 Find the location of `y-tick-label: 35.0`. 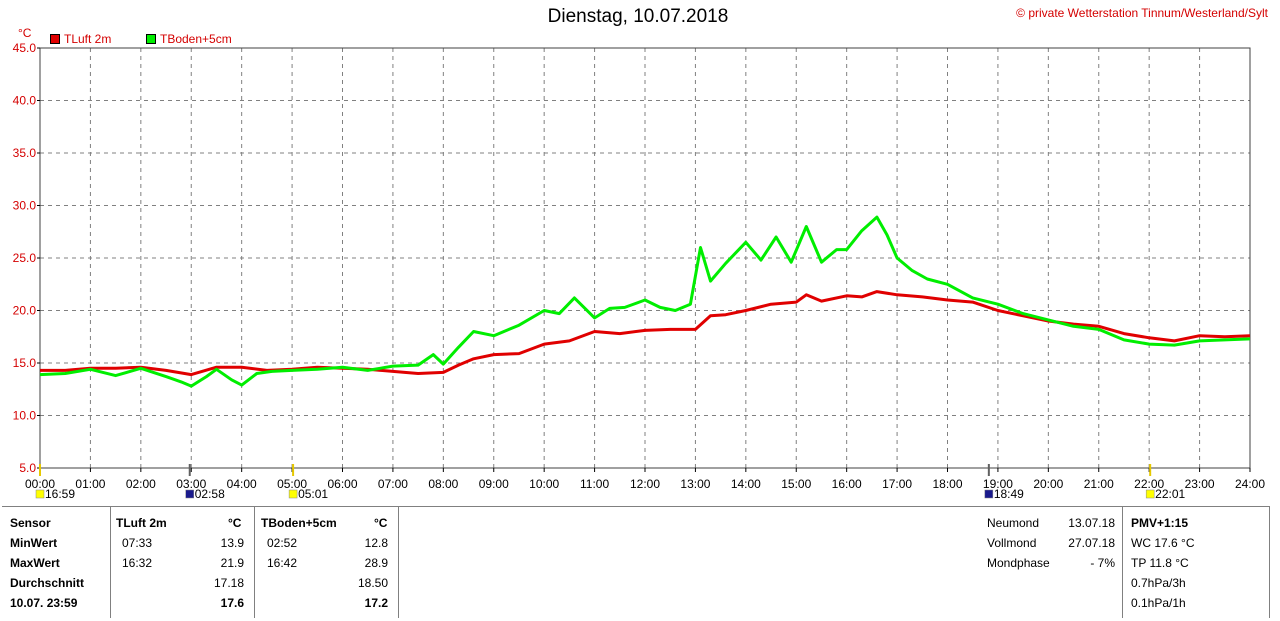

y-tick-label: 35.0 is located at coordinates (25, 153).